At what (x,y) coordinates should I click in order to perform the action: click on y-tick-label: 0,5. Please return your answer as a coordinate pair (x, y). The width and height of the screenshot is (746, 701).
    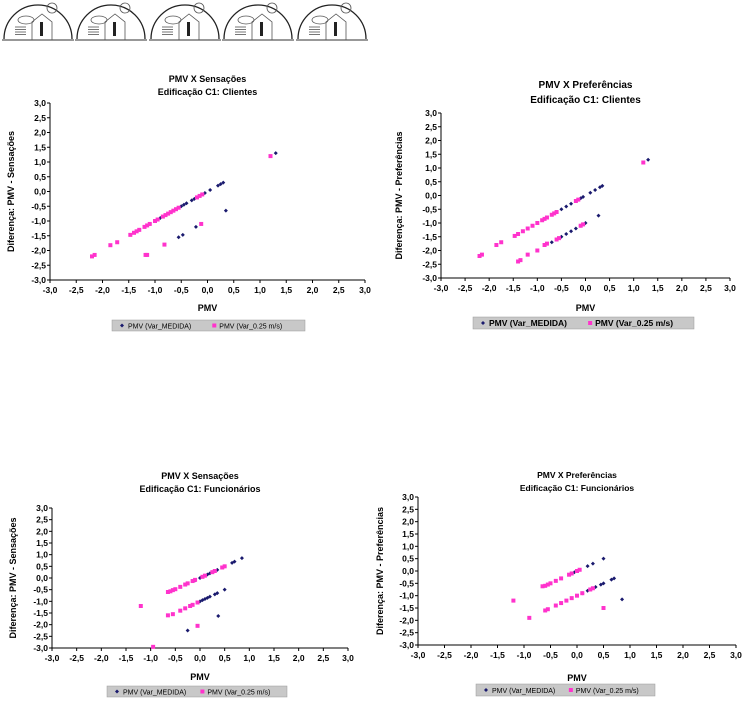
    Looking at the image, I should click on (431, 182).